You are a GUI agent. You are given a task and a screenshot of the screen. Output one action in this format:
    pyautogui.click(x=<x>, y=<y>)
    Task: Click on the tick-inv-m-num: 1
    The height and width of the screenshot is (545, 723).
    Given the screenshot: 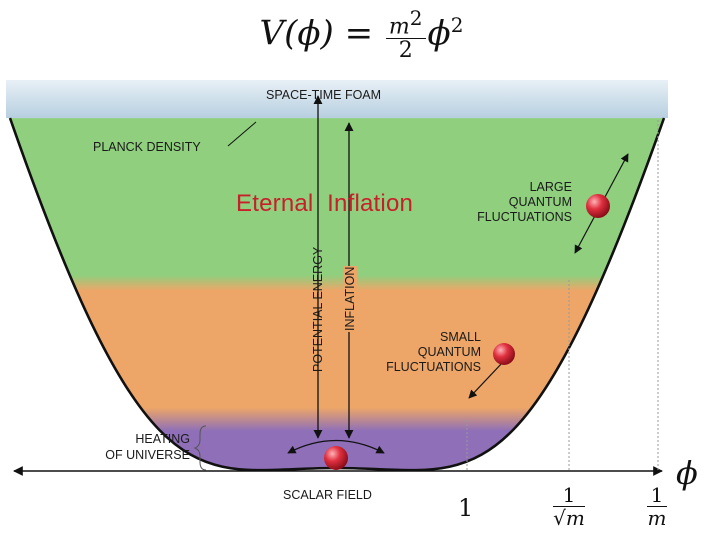 What is the action you would take?
    pyautogui.click(x=657, y=495)
    